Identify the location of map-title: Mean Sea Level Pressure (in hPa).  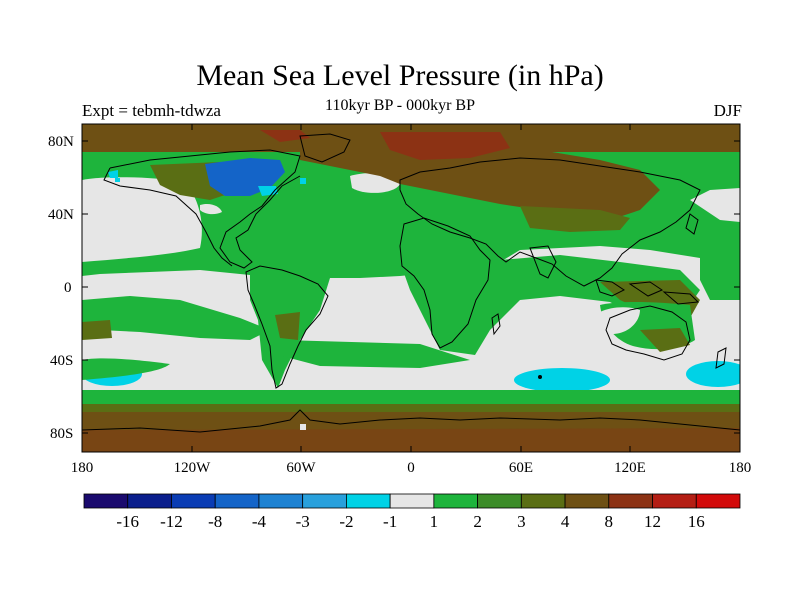
(400, 75).